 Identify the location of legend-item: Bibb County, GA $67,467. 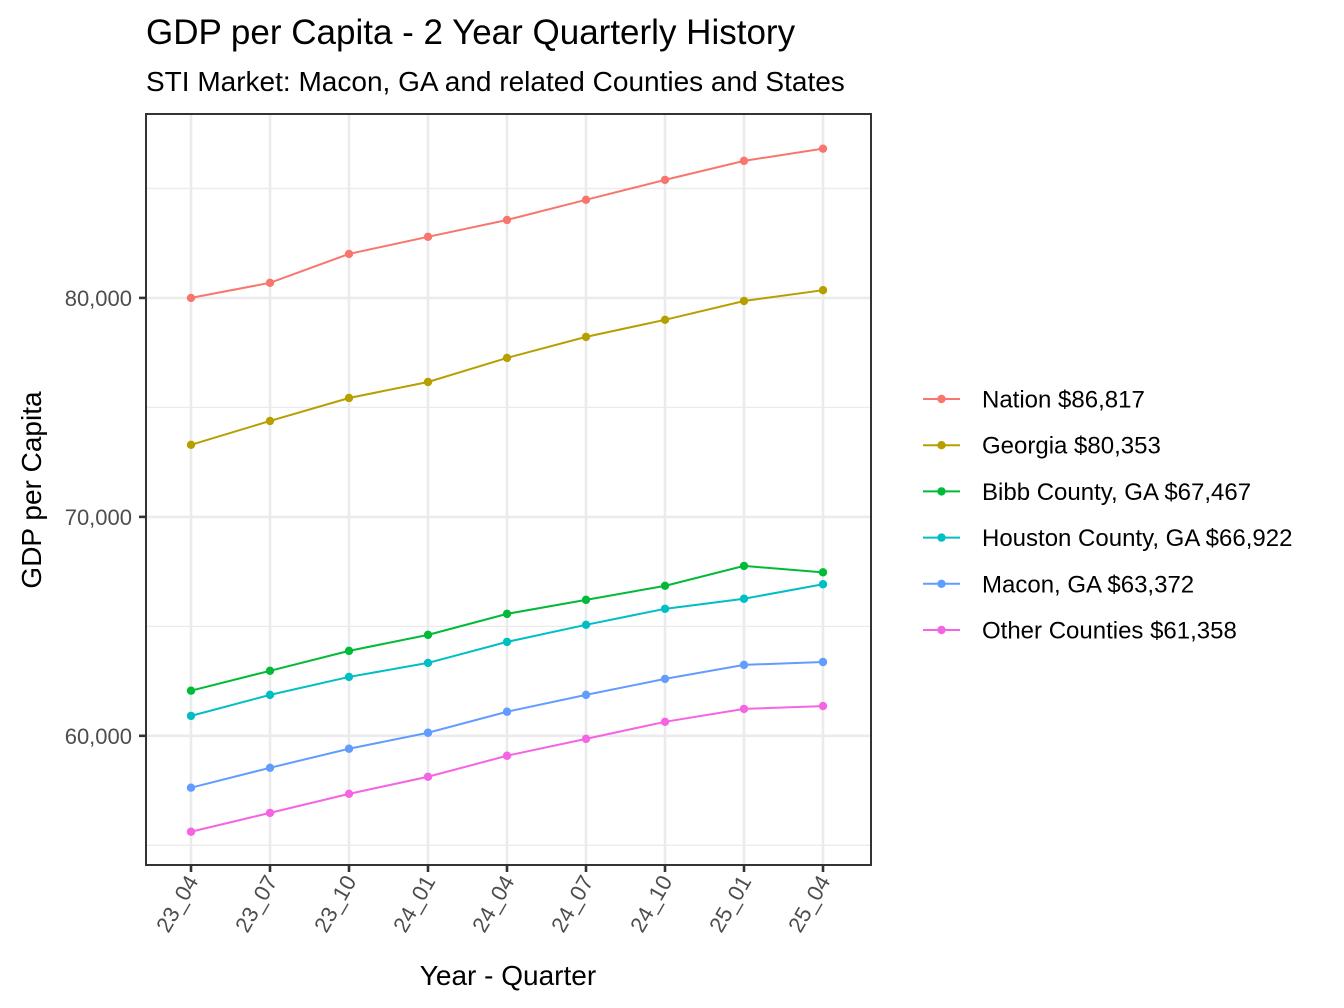
(1087, 492).